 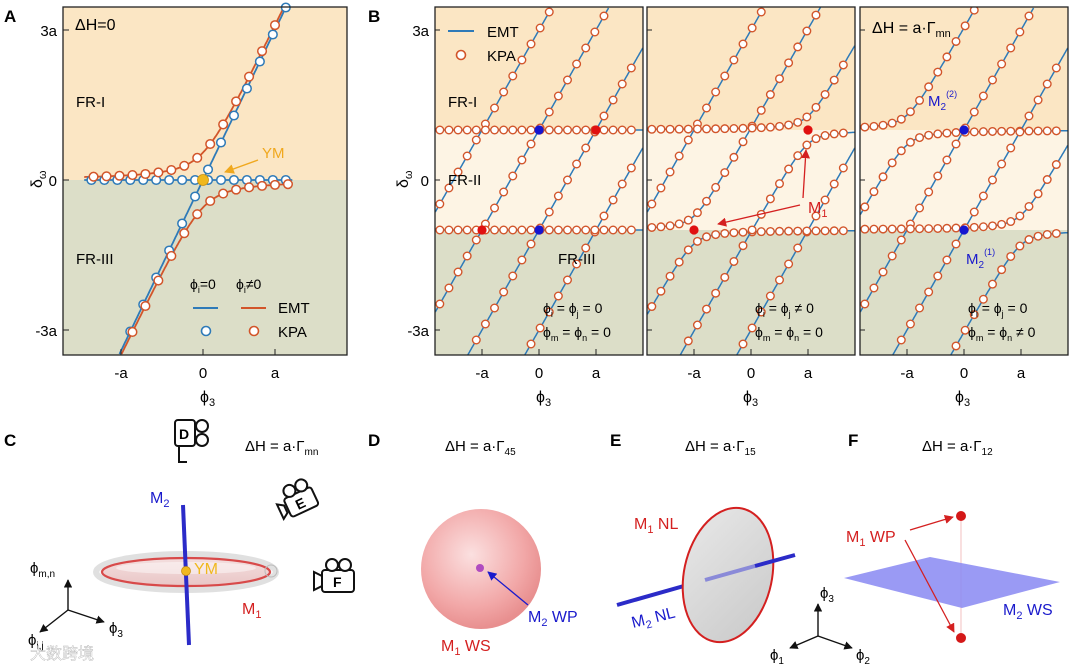 What do you see at coordinates (577, 333) in the screenshot?
I see `b-condition-line-2: ϕm = ϕn = 0` at bounding box center [577, 333].